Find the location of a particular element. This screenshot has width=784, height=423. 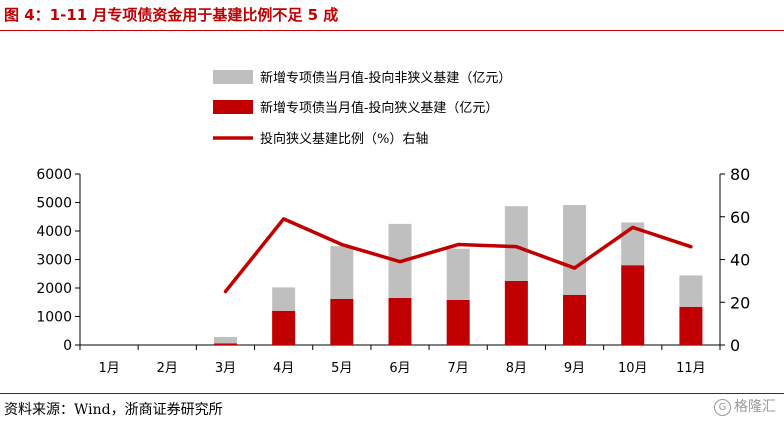

x-tick-label: 9月 is located at coordinates (574, 368).